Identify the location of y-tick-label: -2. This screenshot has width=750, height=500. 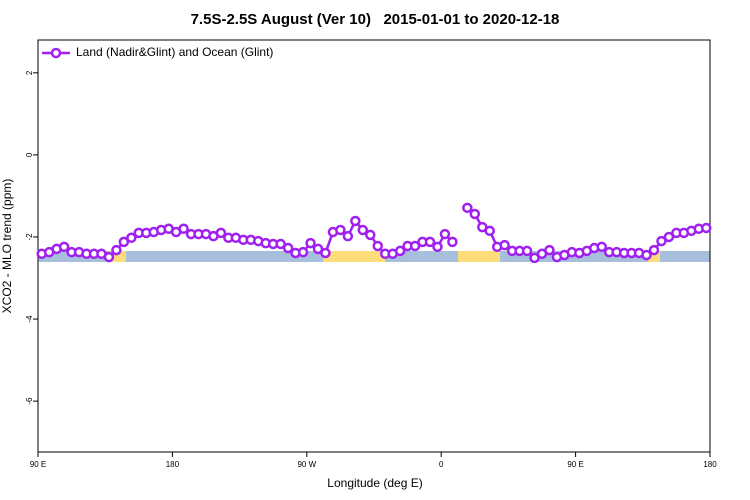
(29, 237).